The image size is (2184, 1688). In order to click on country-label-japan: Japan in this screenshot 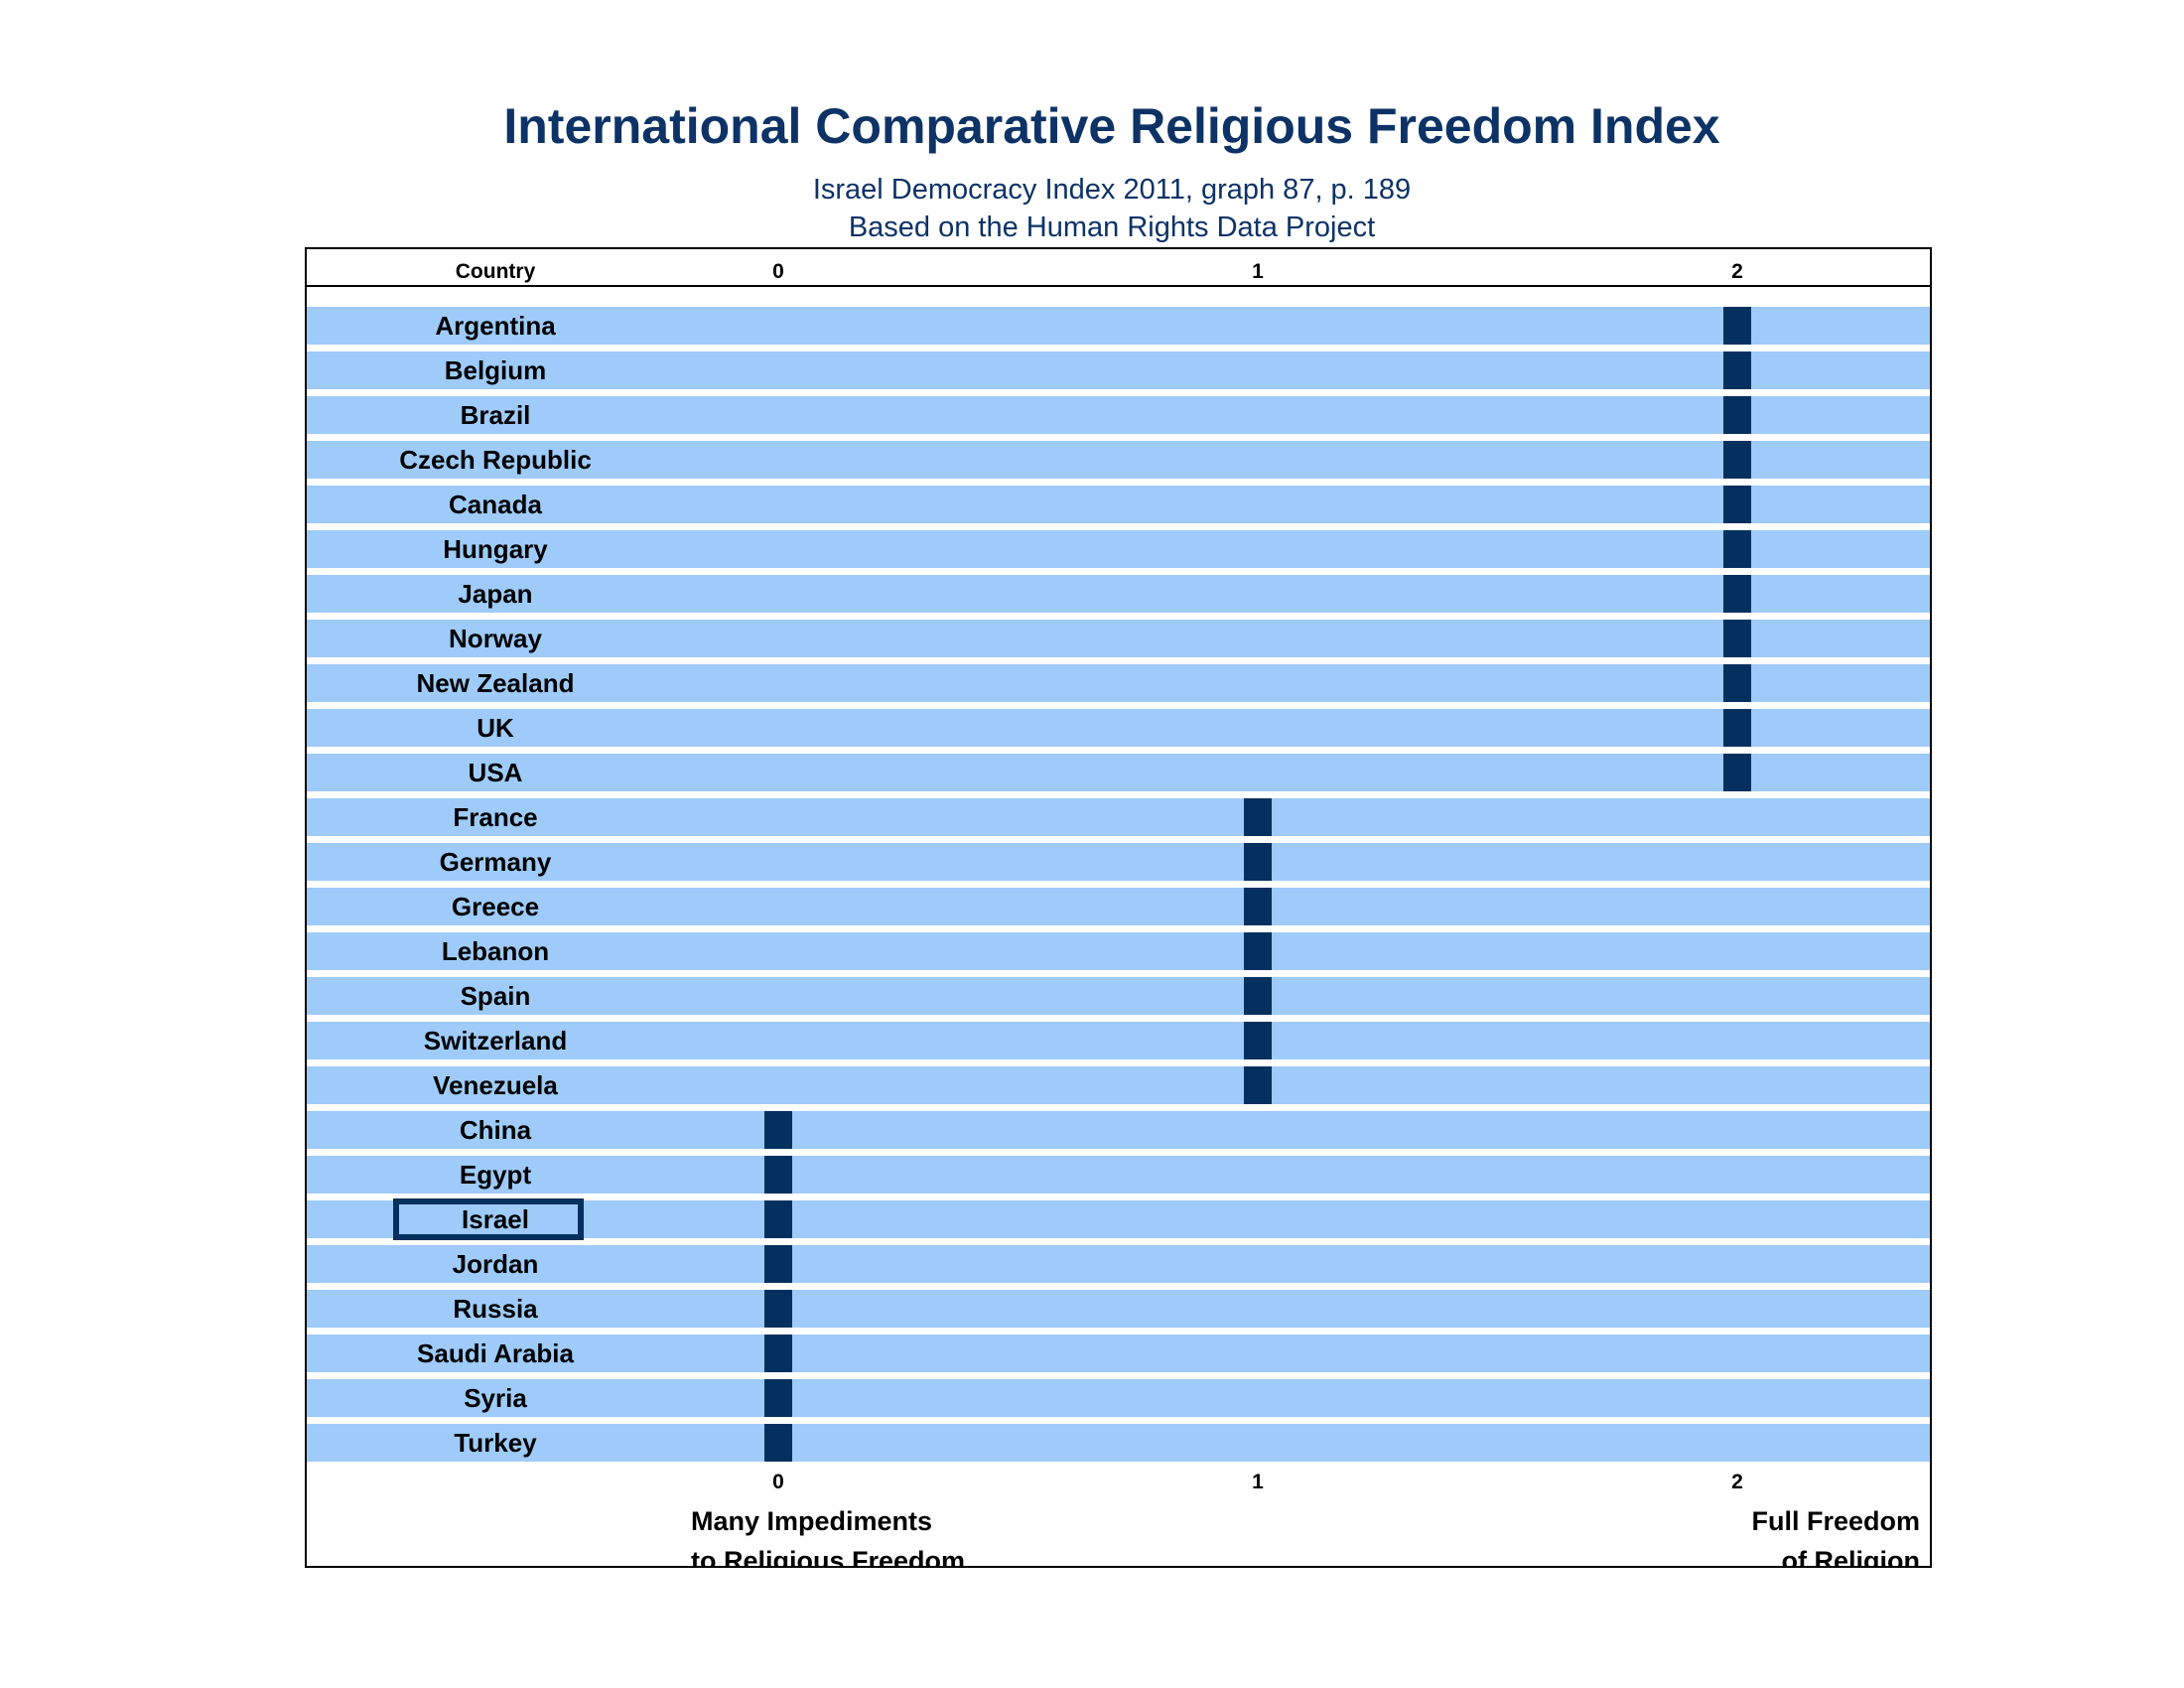, I will do `click(495, 594)`.